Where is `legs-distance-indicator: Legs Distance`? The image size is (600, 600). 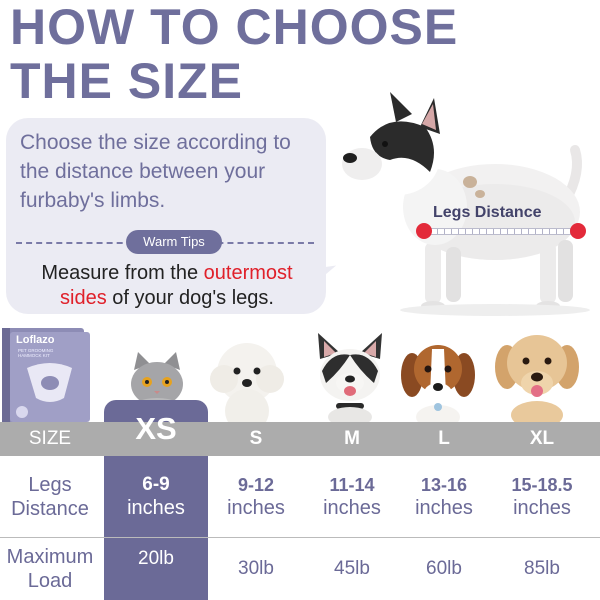 legs-distance-indicator: Legs Distance is located at coordinates (500, 222).